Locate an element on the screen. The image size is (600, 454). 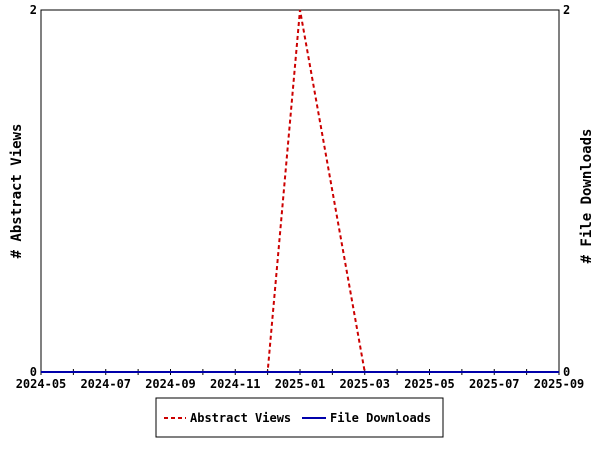
x-tick-label: 2025-09 is located at coordinates (559, 384).